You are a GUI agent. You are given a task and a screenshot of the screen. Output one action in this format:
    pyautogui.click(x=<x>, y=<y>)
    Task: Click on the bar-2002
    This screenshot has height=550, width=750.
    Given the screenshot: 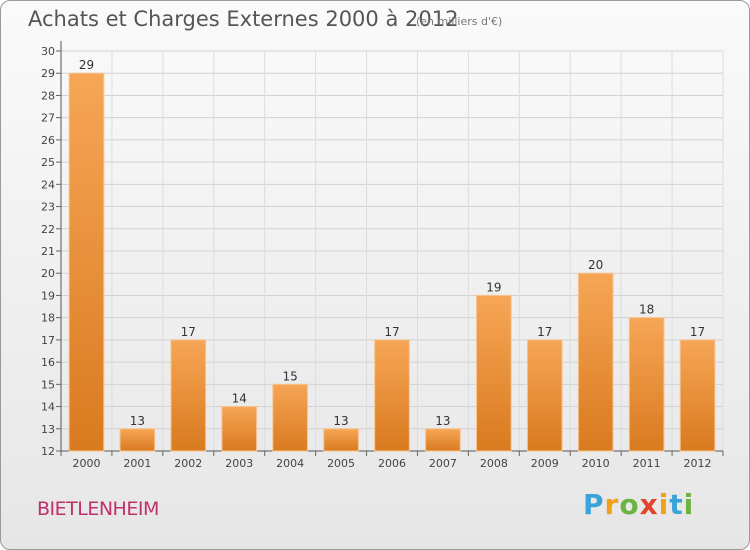 What is the action you would take?
    pyautogui.click(x=188, y=395)
    